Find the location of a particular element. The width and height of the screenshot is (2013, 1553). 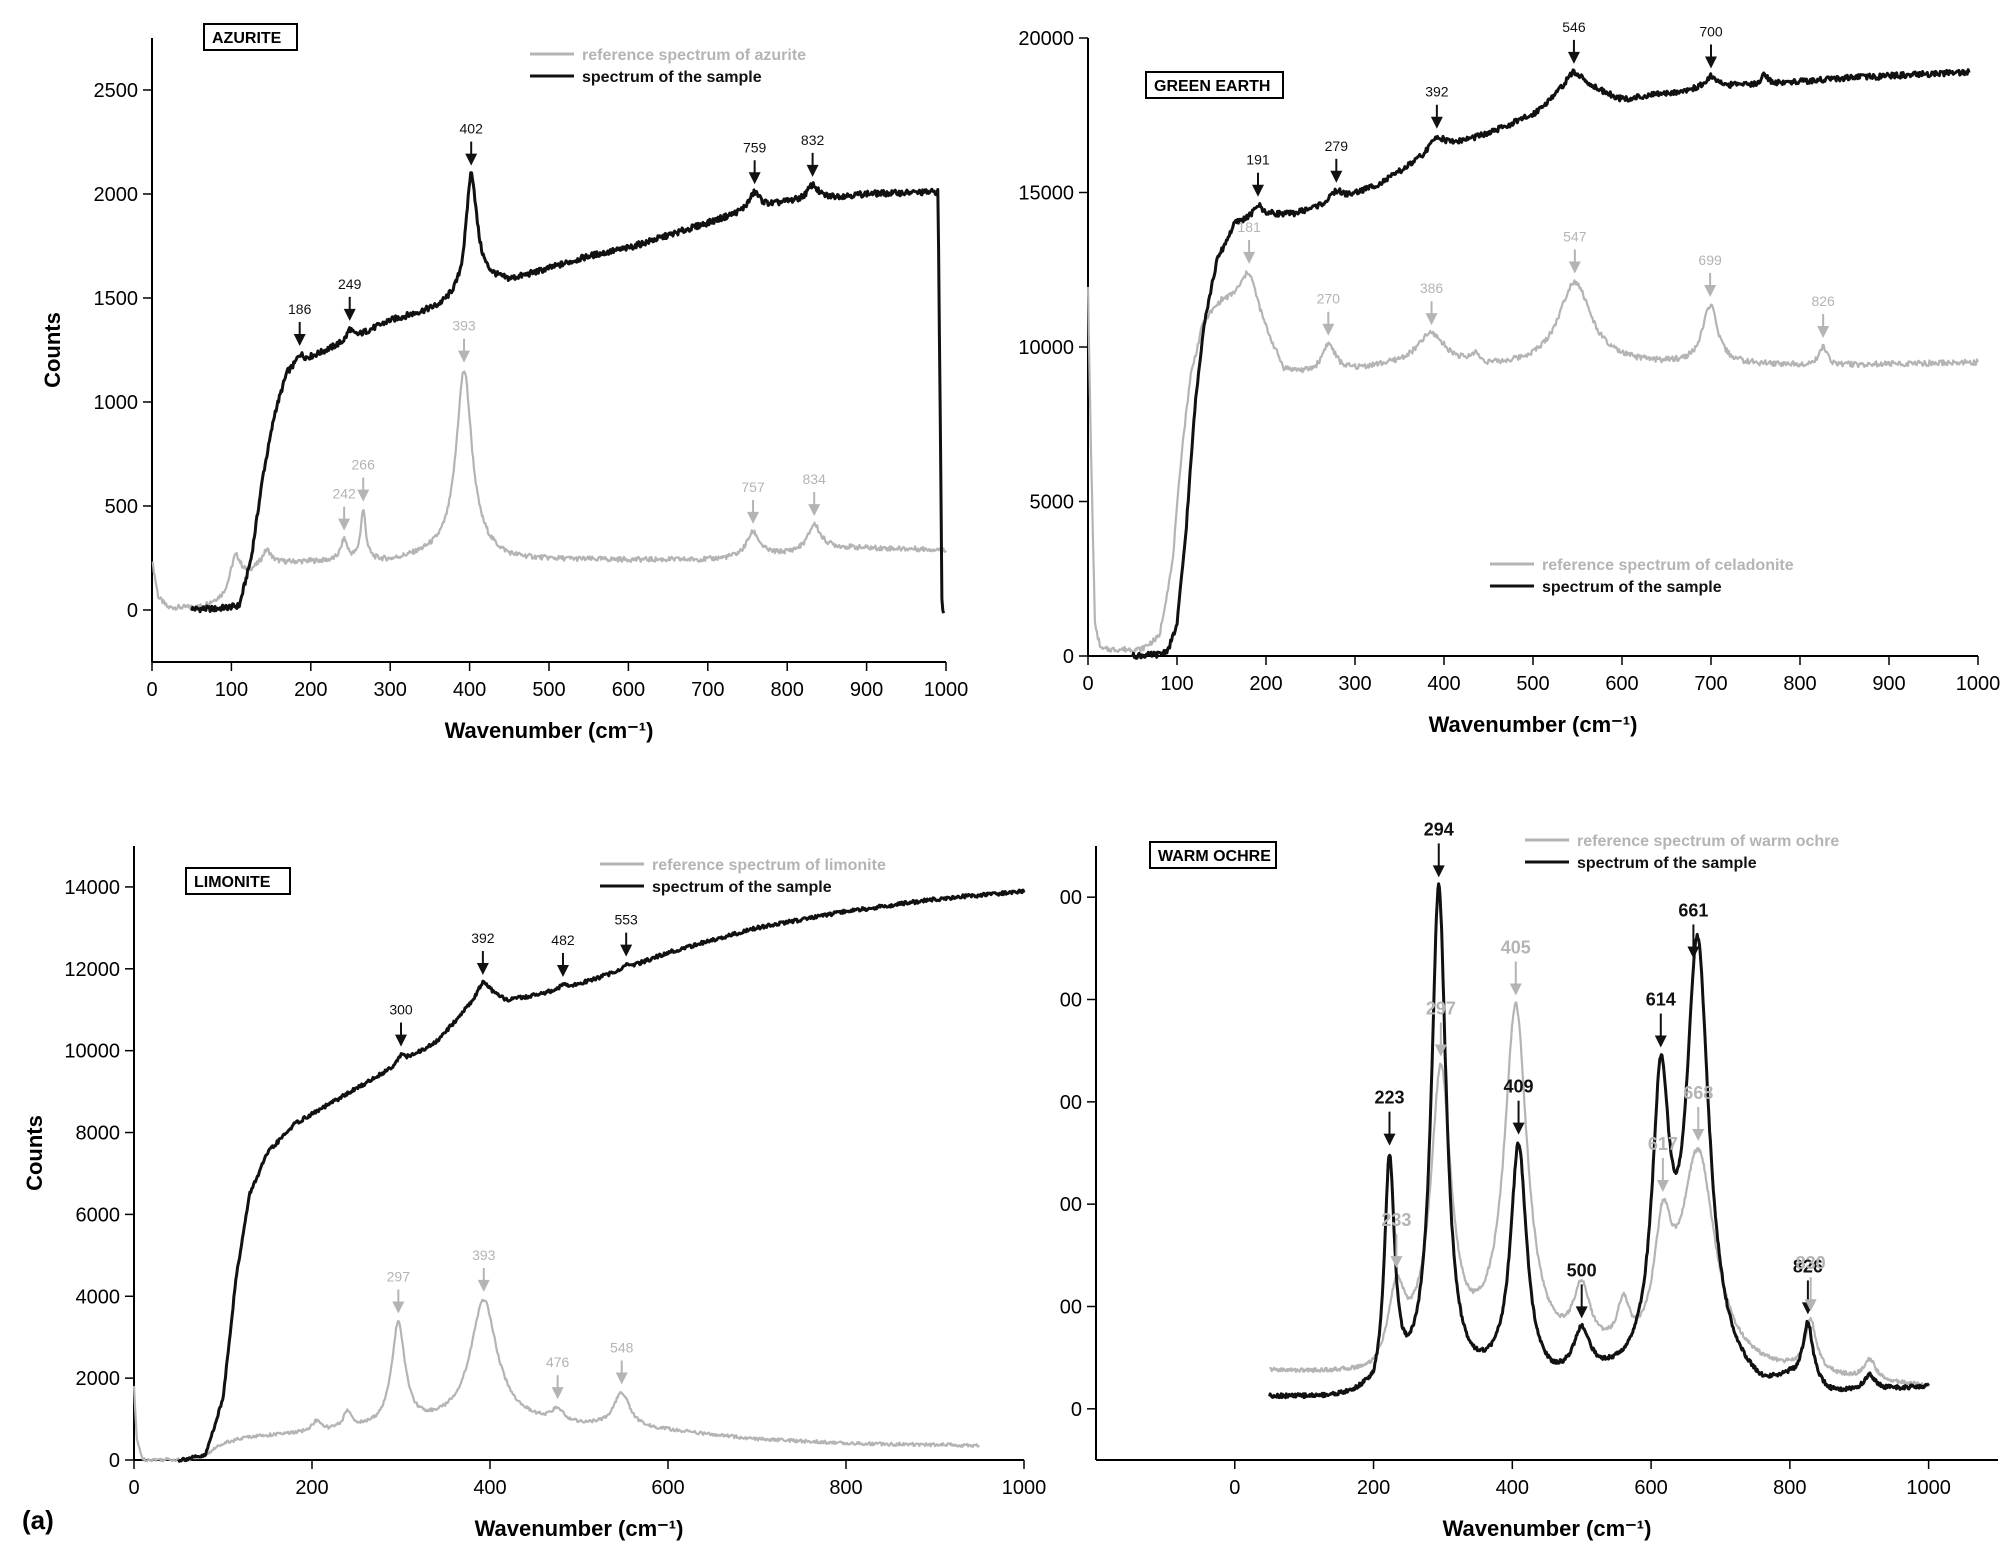

y-tick-label: 0 is located at coordinates (1076, 1410).